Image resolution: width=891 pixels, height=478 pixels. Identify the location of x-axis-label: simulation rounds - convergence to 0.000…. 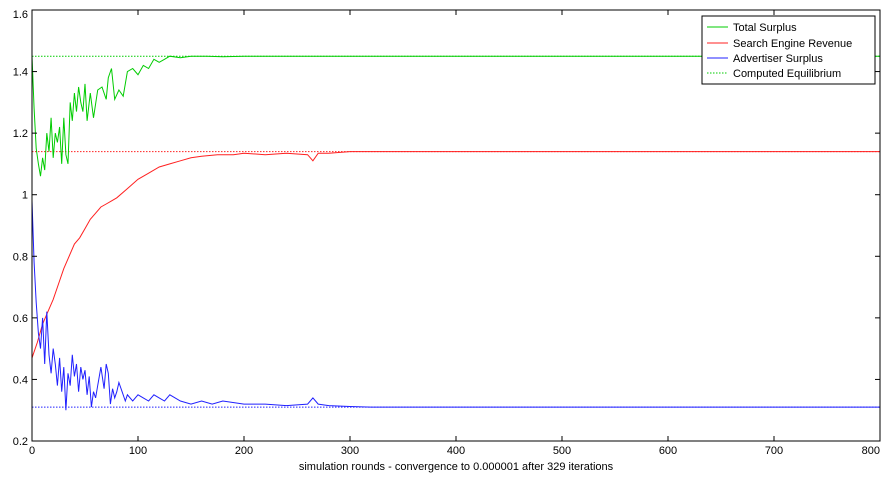
(456, 467).